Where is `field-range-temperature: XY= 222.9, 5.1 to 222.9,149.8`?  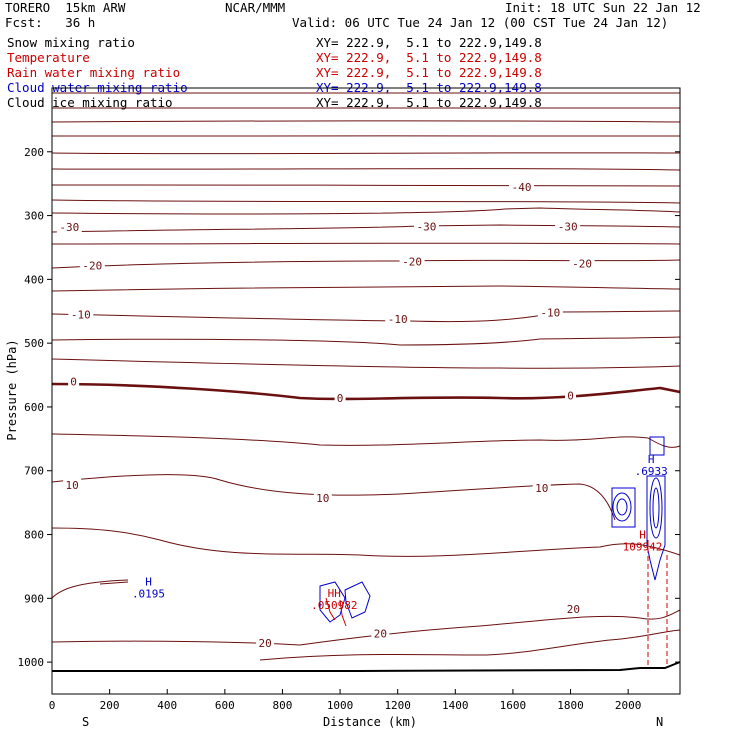 field-range-temperature: XY= 222.9, 5.1 to 222.9,149.8 is located at coordinates (429, 57).